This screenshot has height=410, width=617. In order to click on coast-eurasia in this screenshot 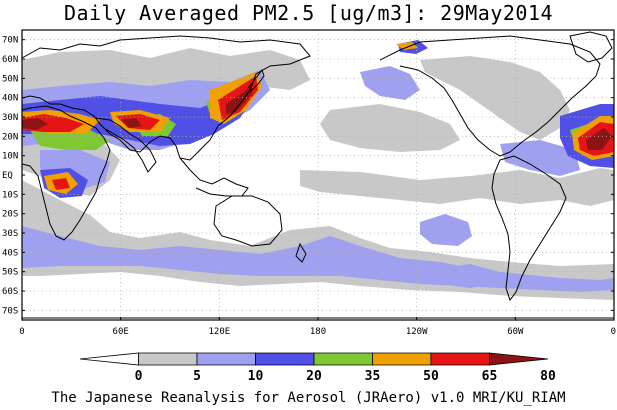, I will do `click(166, 98)`.